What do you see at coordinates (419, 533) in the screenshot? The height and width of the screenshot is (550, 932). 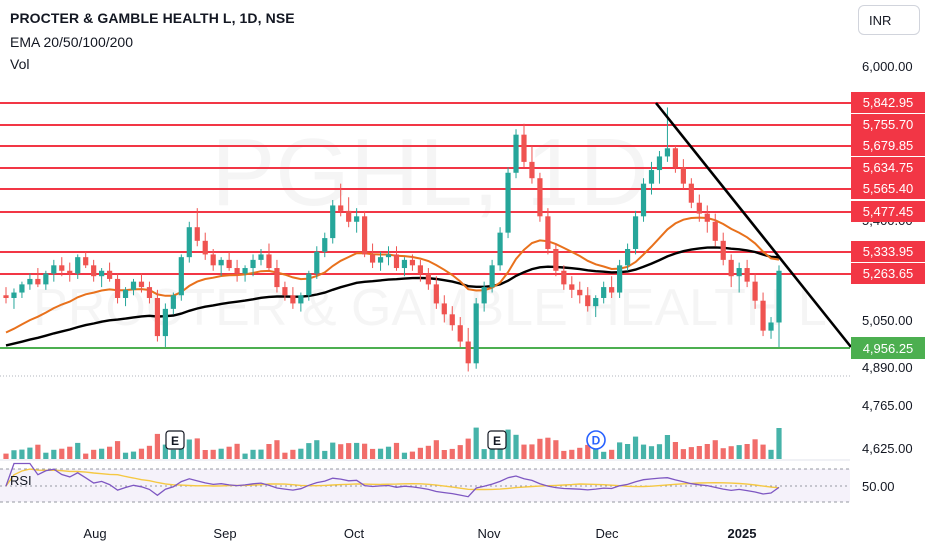 I see `time-axis: Aug Sep Oct Nov Dec 2025` at bounding box center [419, 533].